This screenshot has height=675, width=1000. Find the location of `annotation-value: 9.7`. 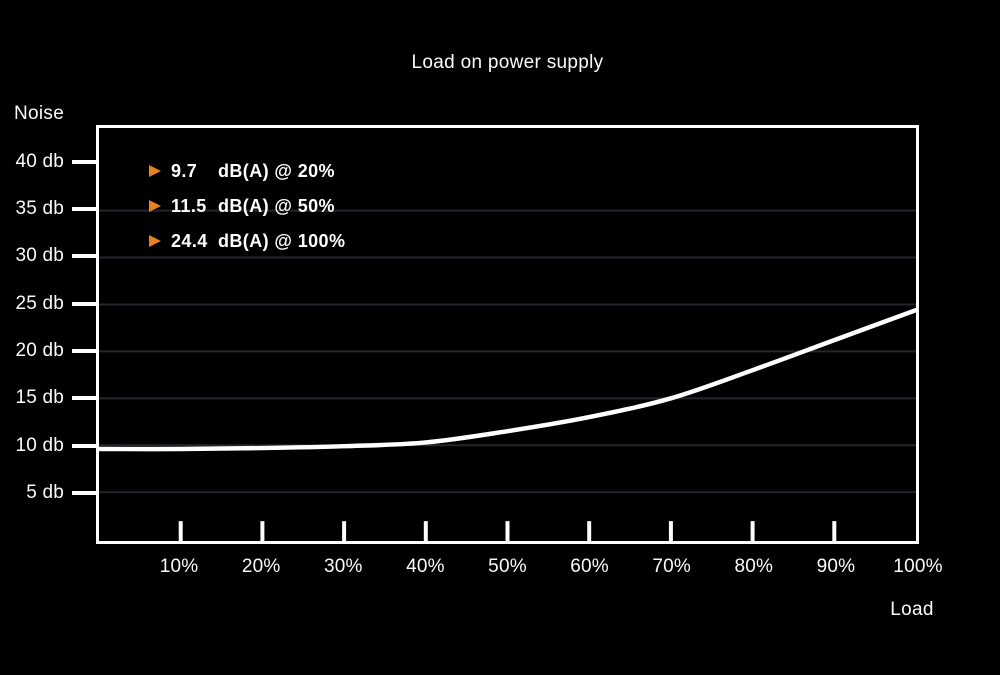

annotation-value: 9.7 is located at coordinates (184, 170).